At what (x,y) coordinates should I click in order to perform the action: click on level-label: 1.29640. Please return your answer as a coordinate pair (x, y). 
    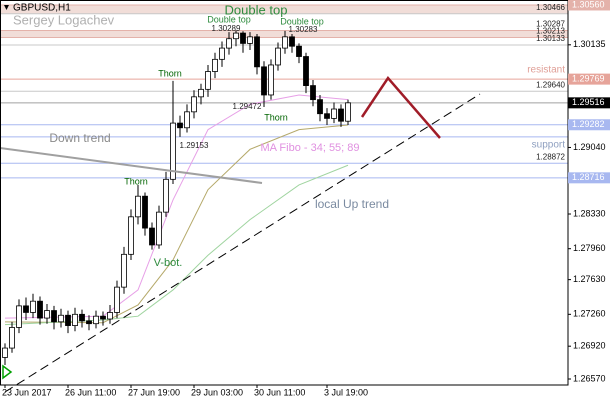
    Looking at the image, I should click on (550, 84).